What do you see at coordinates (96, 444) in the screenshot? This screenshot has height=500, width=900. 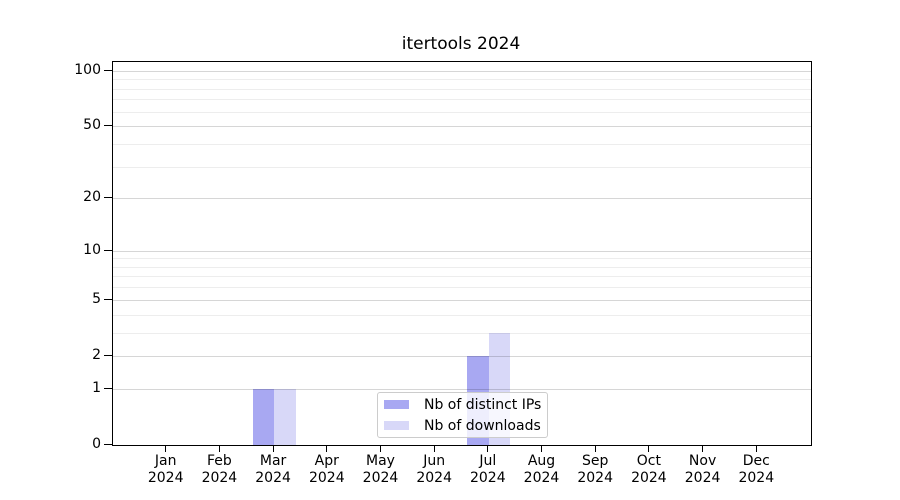 I see `y-tick-label: 0` at bounding box center [96, 444].